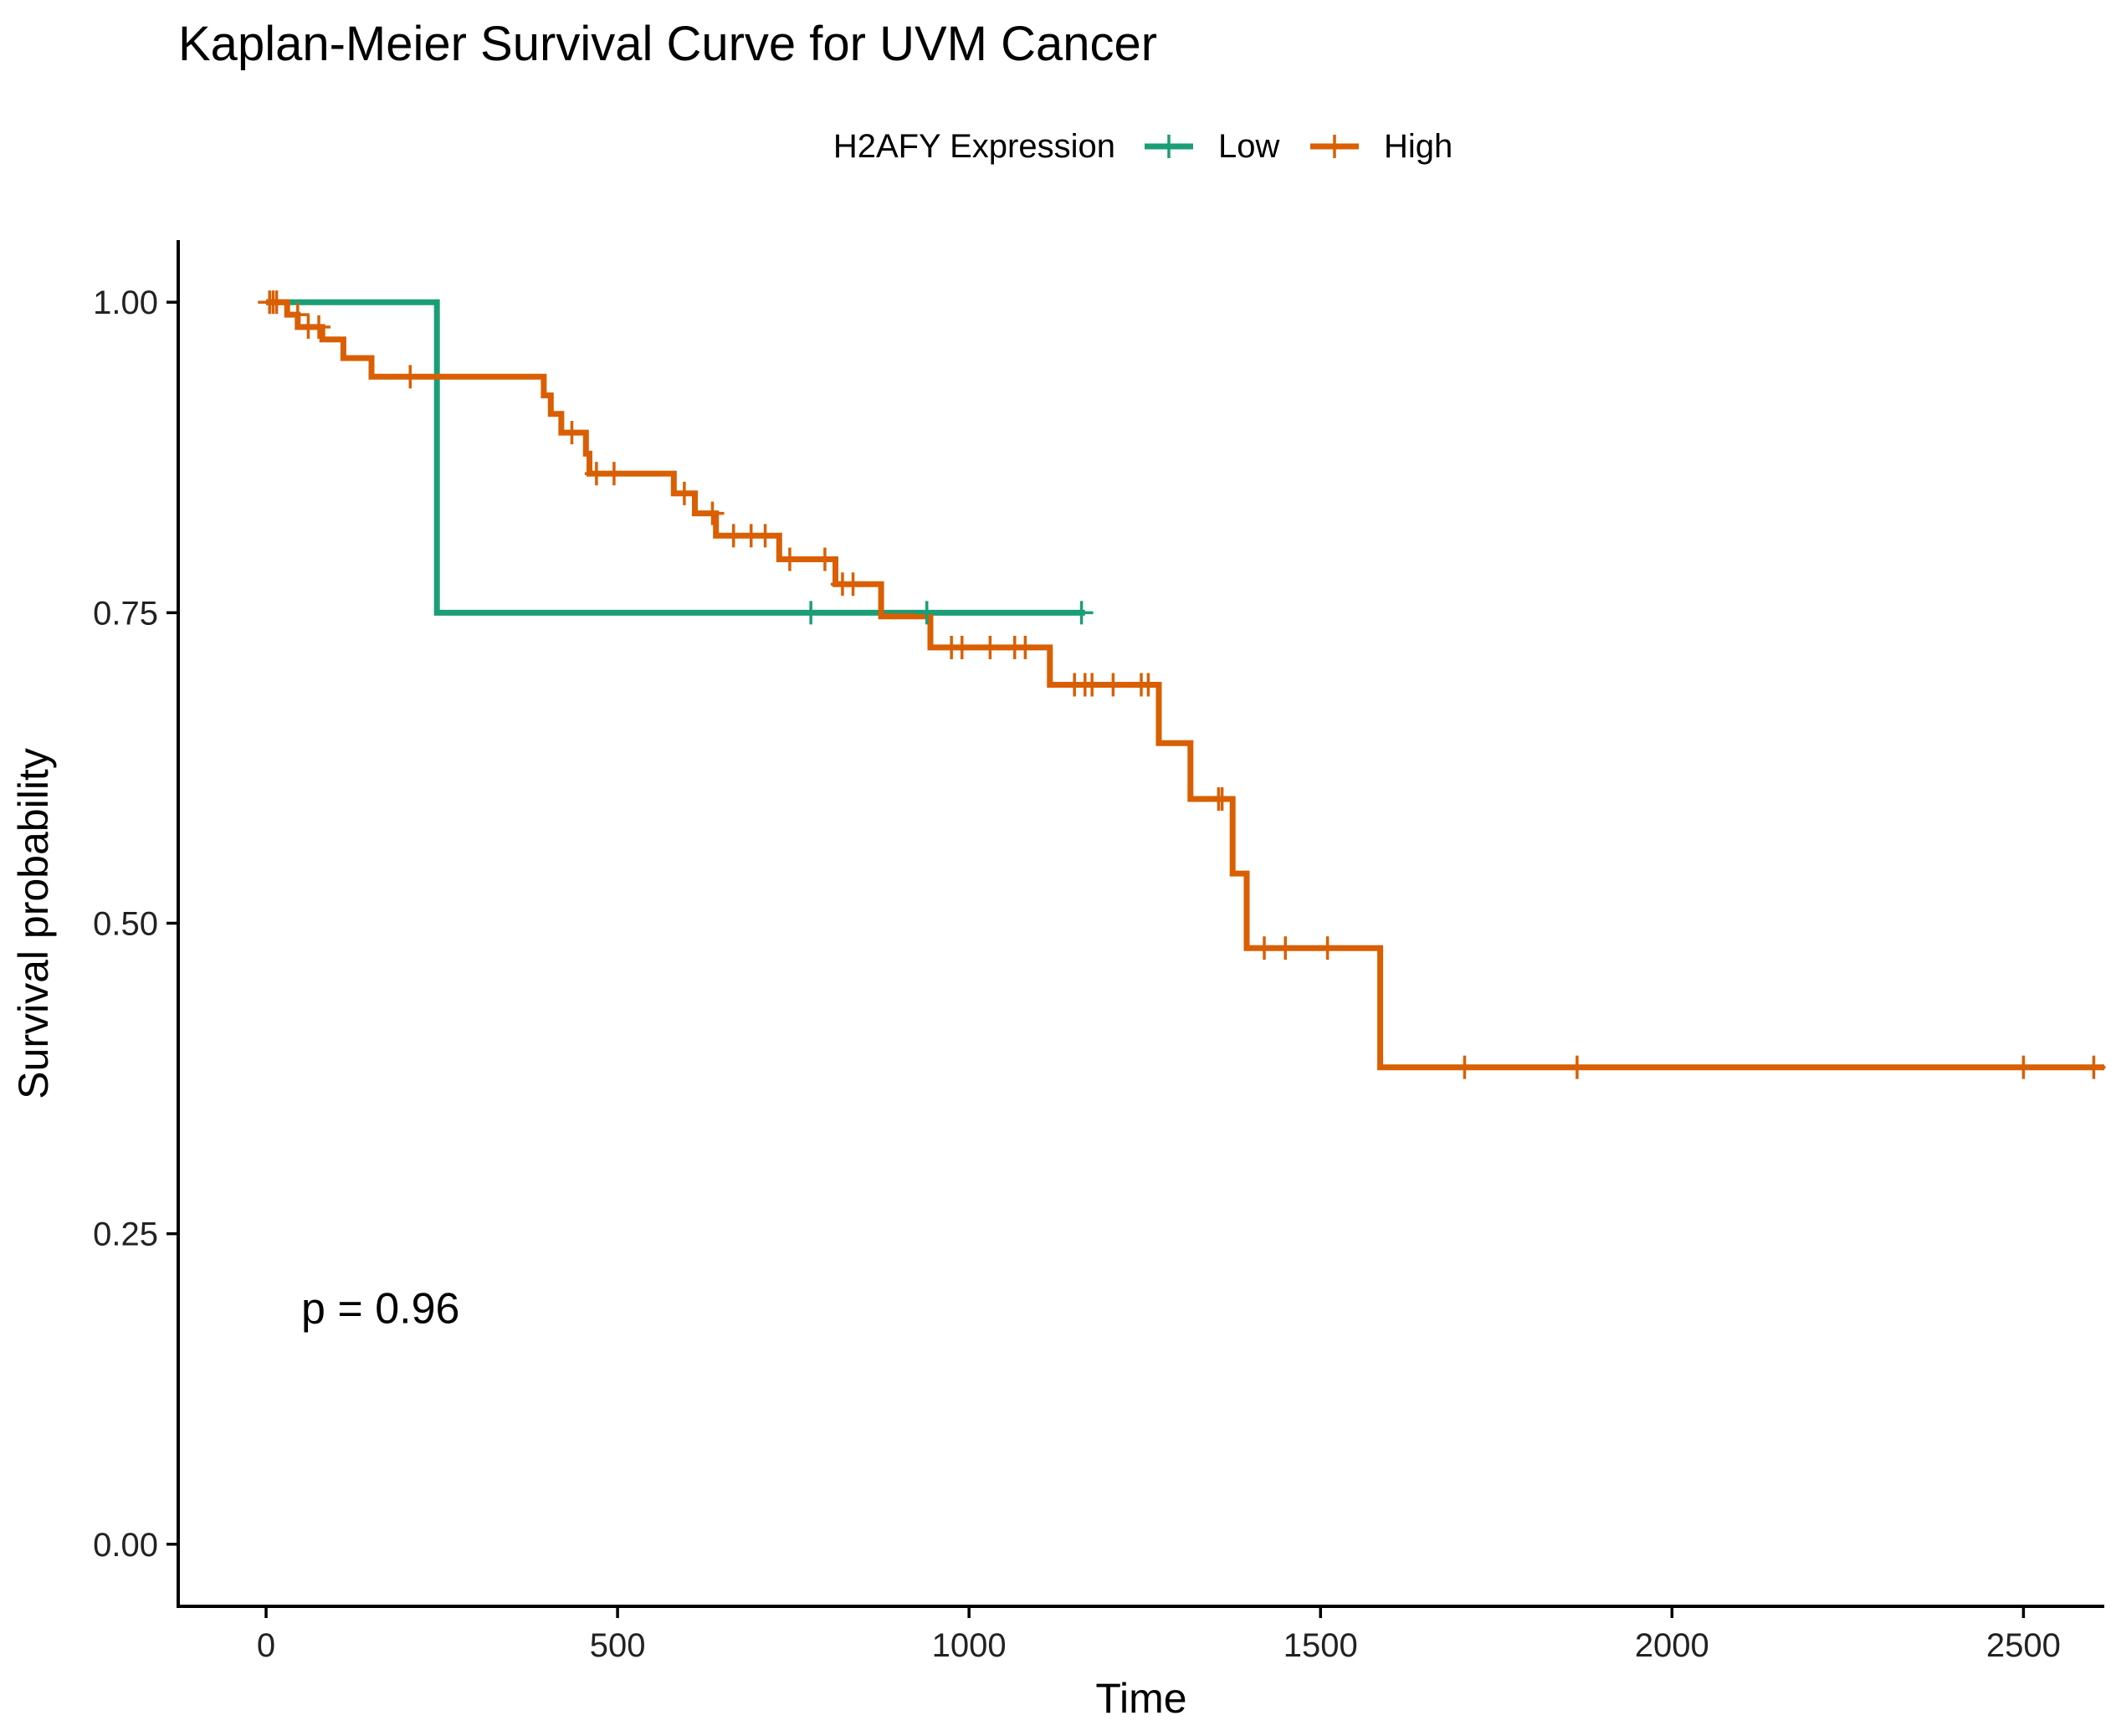 The height and width of the screenshot is (1736, 2116). What do you see at coordinates (1381, 146) in the screenshot?
I see `legend-item-high: High` at bounding box center [1381, 146].